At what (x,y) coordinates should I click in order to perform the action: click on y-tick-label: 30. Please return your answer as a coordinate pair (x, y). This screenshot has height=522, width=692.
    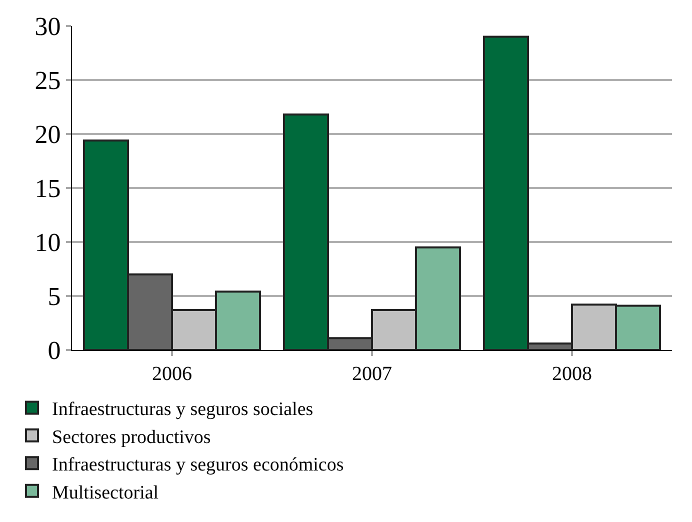
    Looking at the image, I should click on (47, 27).